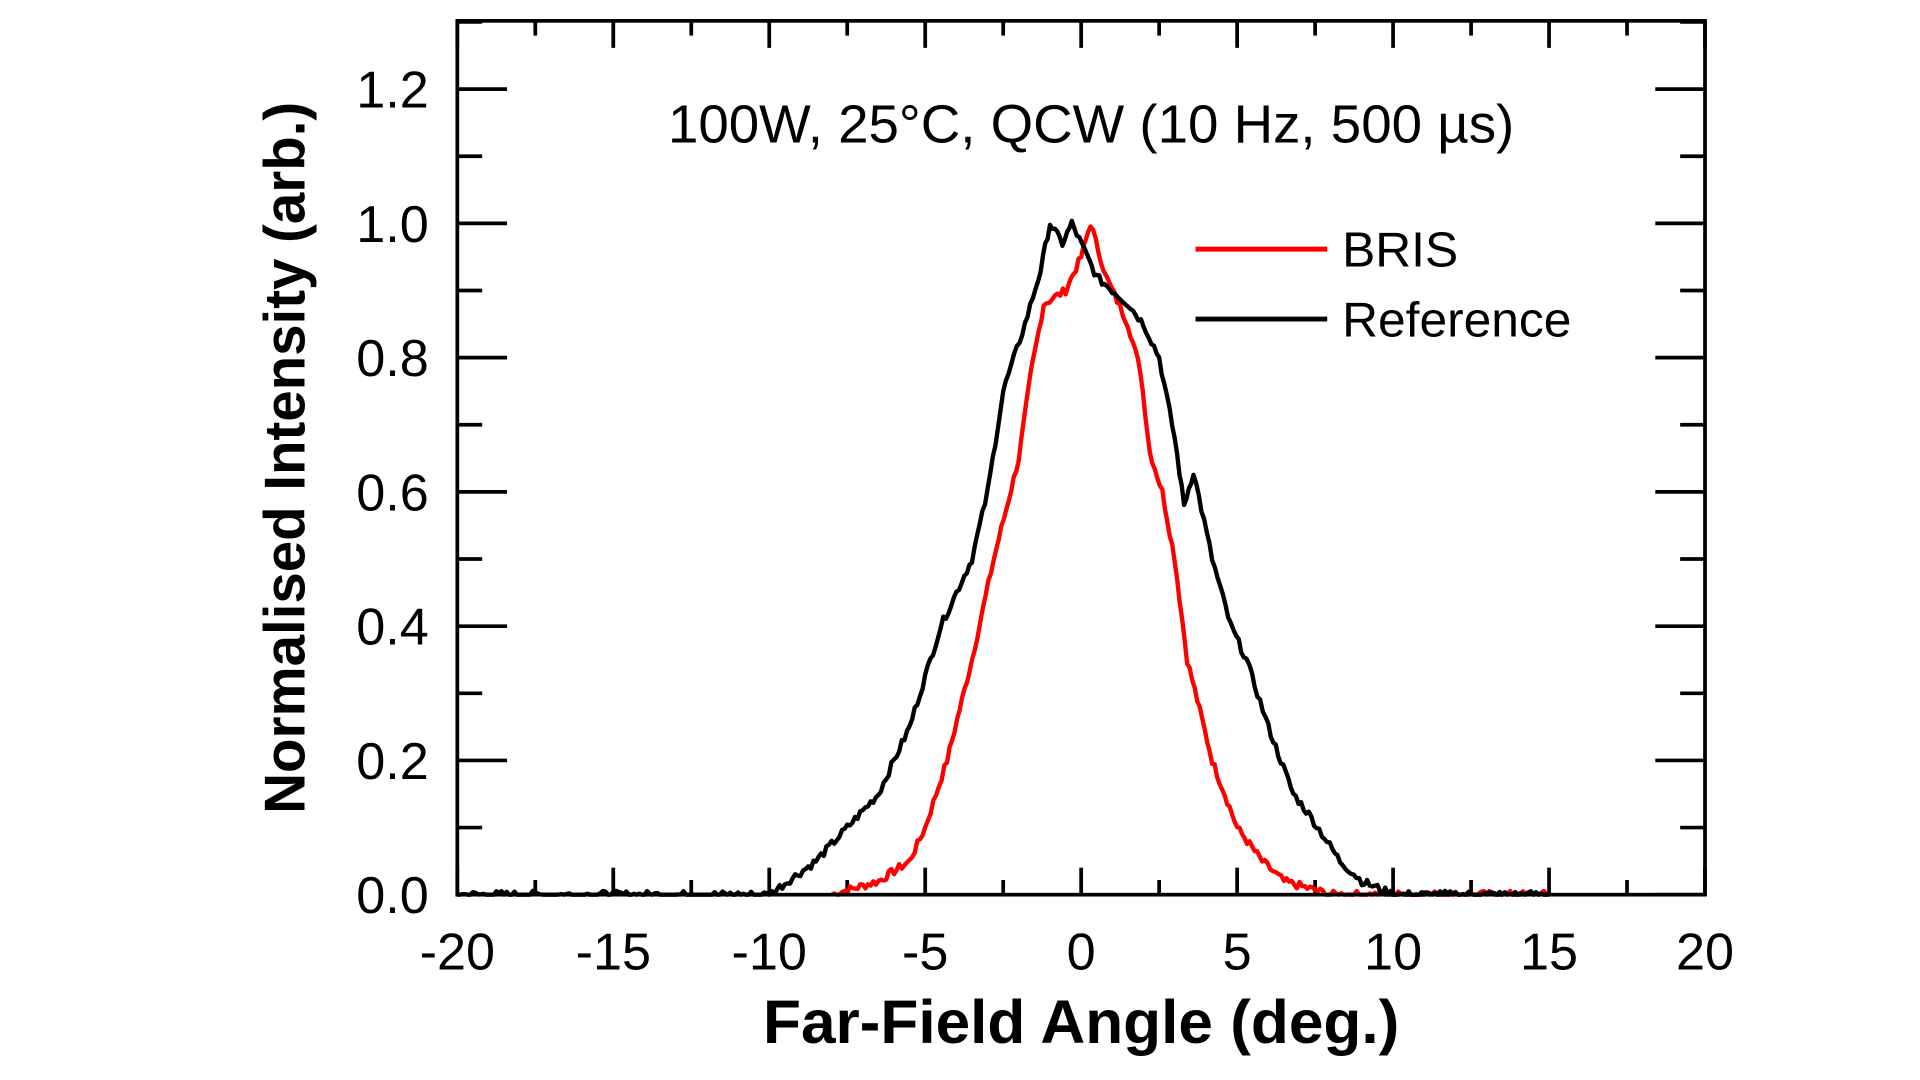 Image resolution: width=1920 pixels, height=1080 pixels. I want to click on y-tick-label: 0.4, so click(392, 627).